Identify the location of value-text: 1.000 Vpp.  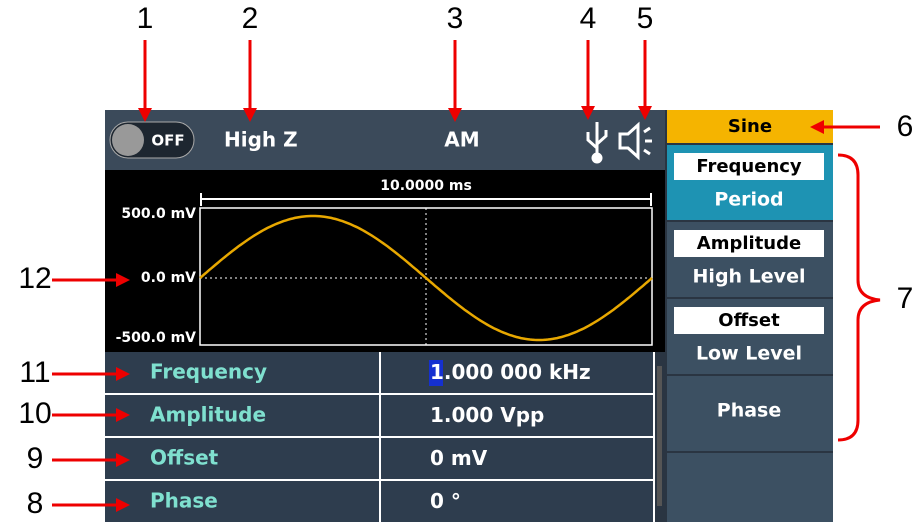
(487, 415).